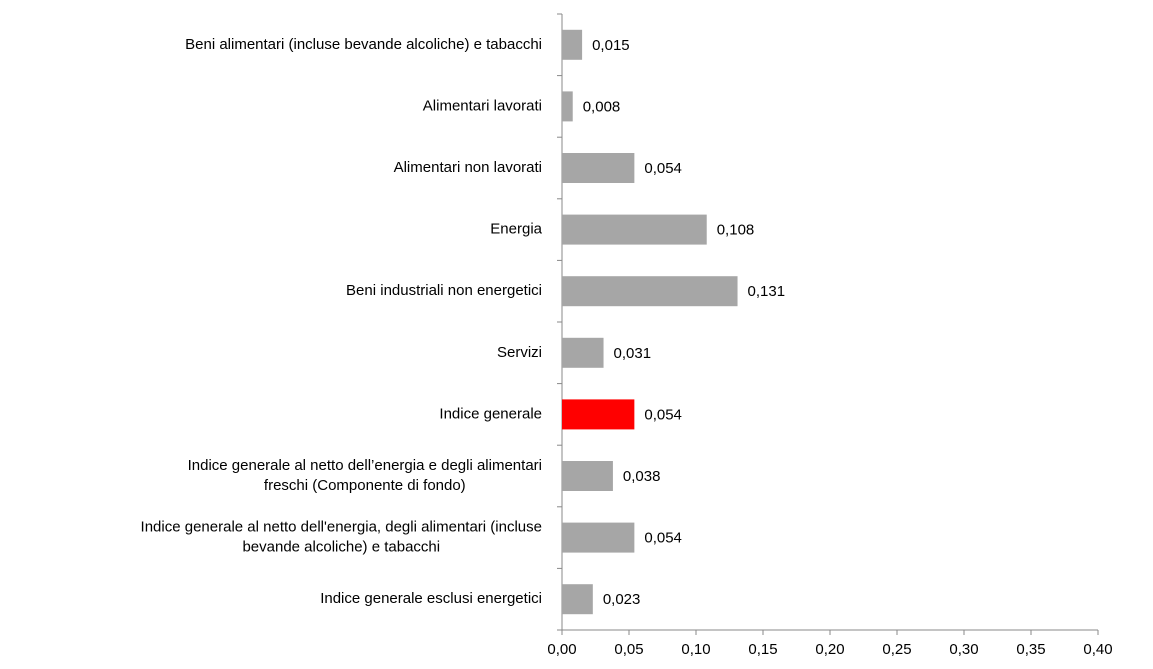 The image size is (1153, 669). What do you see at coordinates (633, 353) in the screenshot?
I see `value-label: 0,031` at bounding box center [633, 353].